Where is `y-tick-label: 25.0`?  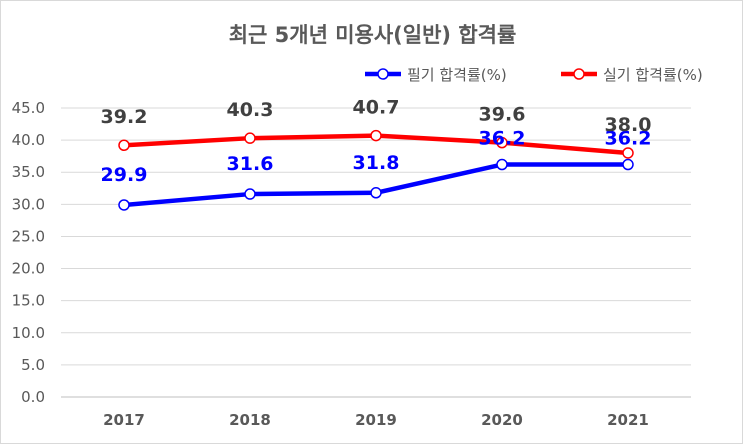 y-tick-label: 25.0 is located at coordinates (28, 236).